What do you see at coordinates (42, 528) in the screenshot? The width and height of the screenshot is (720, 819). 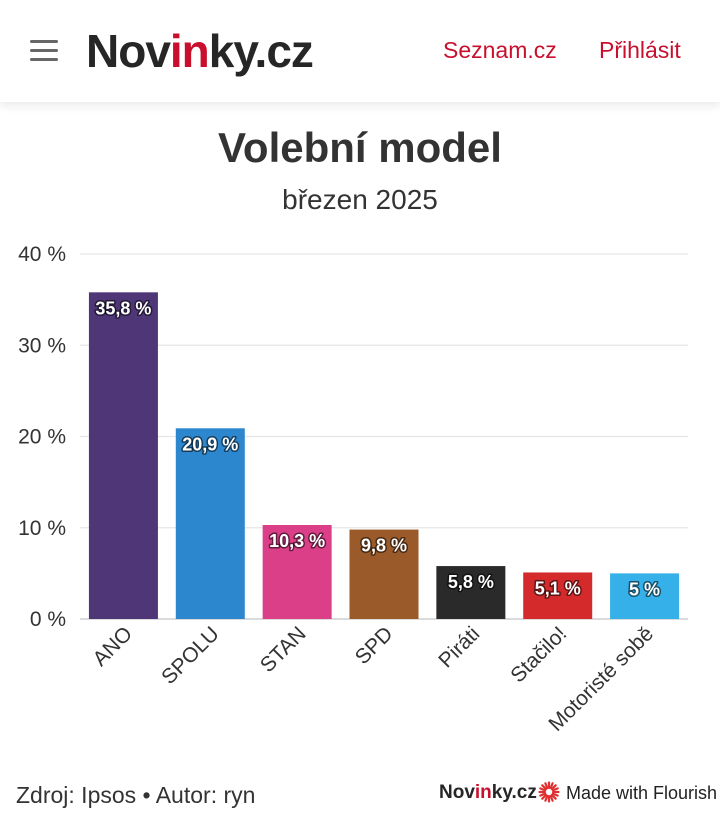 I see `y-tick-label: 10 %` at bounding box center [42, 528].